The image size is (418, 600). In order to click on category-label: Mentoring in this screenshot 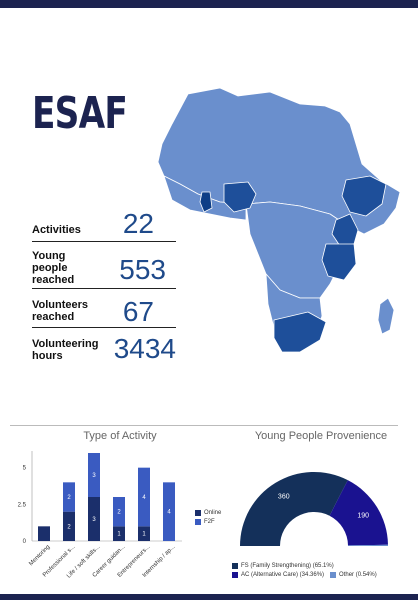, I will do `click(39, 555)`.